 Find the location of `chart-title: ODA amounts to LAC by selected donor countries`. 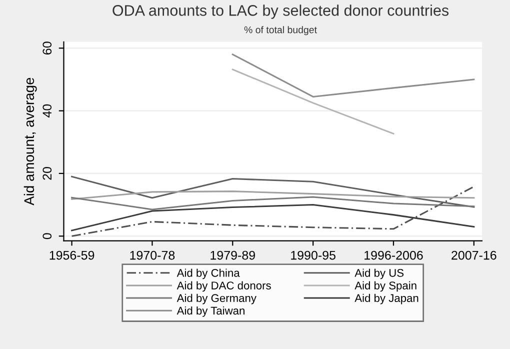

chart-title: ODA amounts to LAC by selected donor countries is located at coordinates (280, 11).